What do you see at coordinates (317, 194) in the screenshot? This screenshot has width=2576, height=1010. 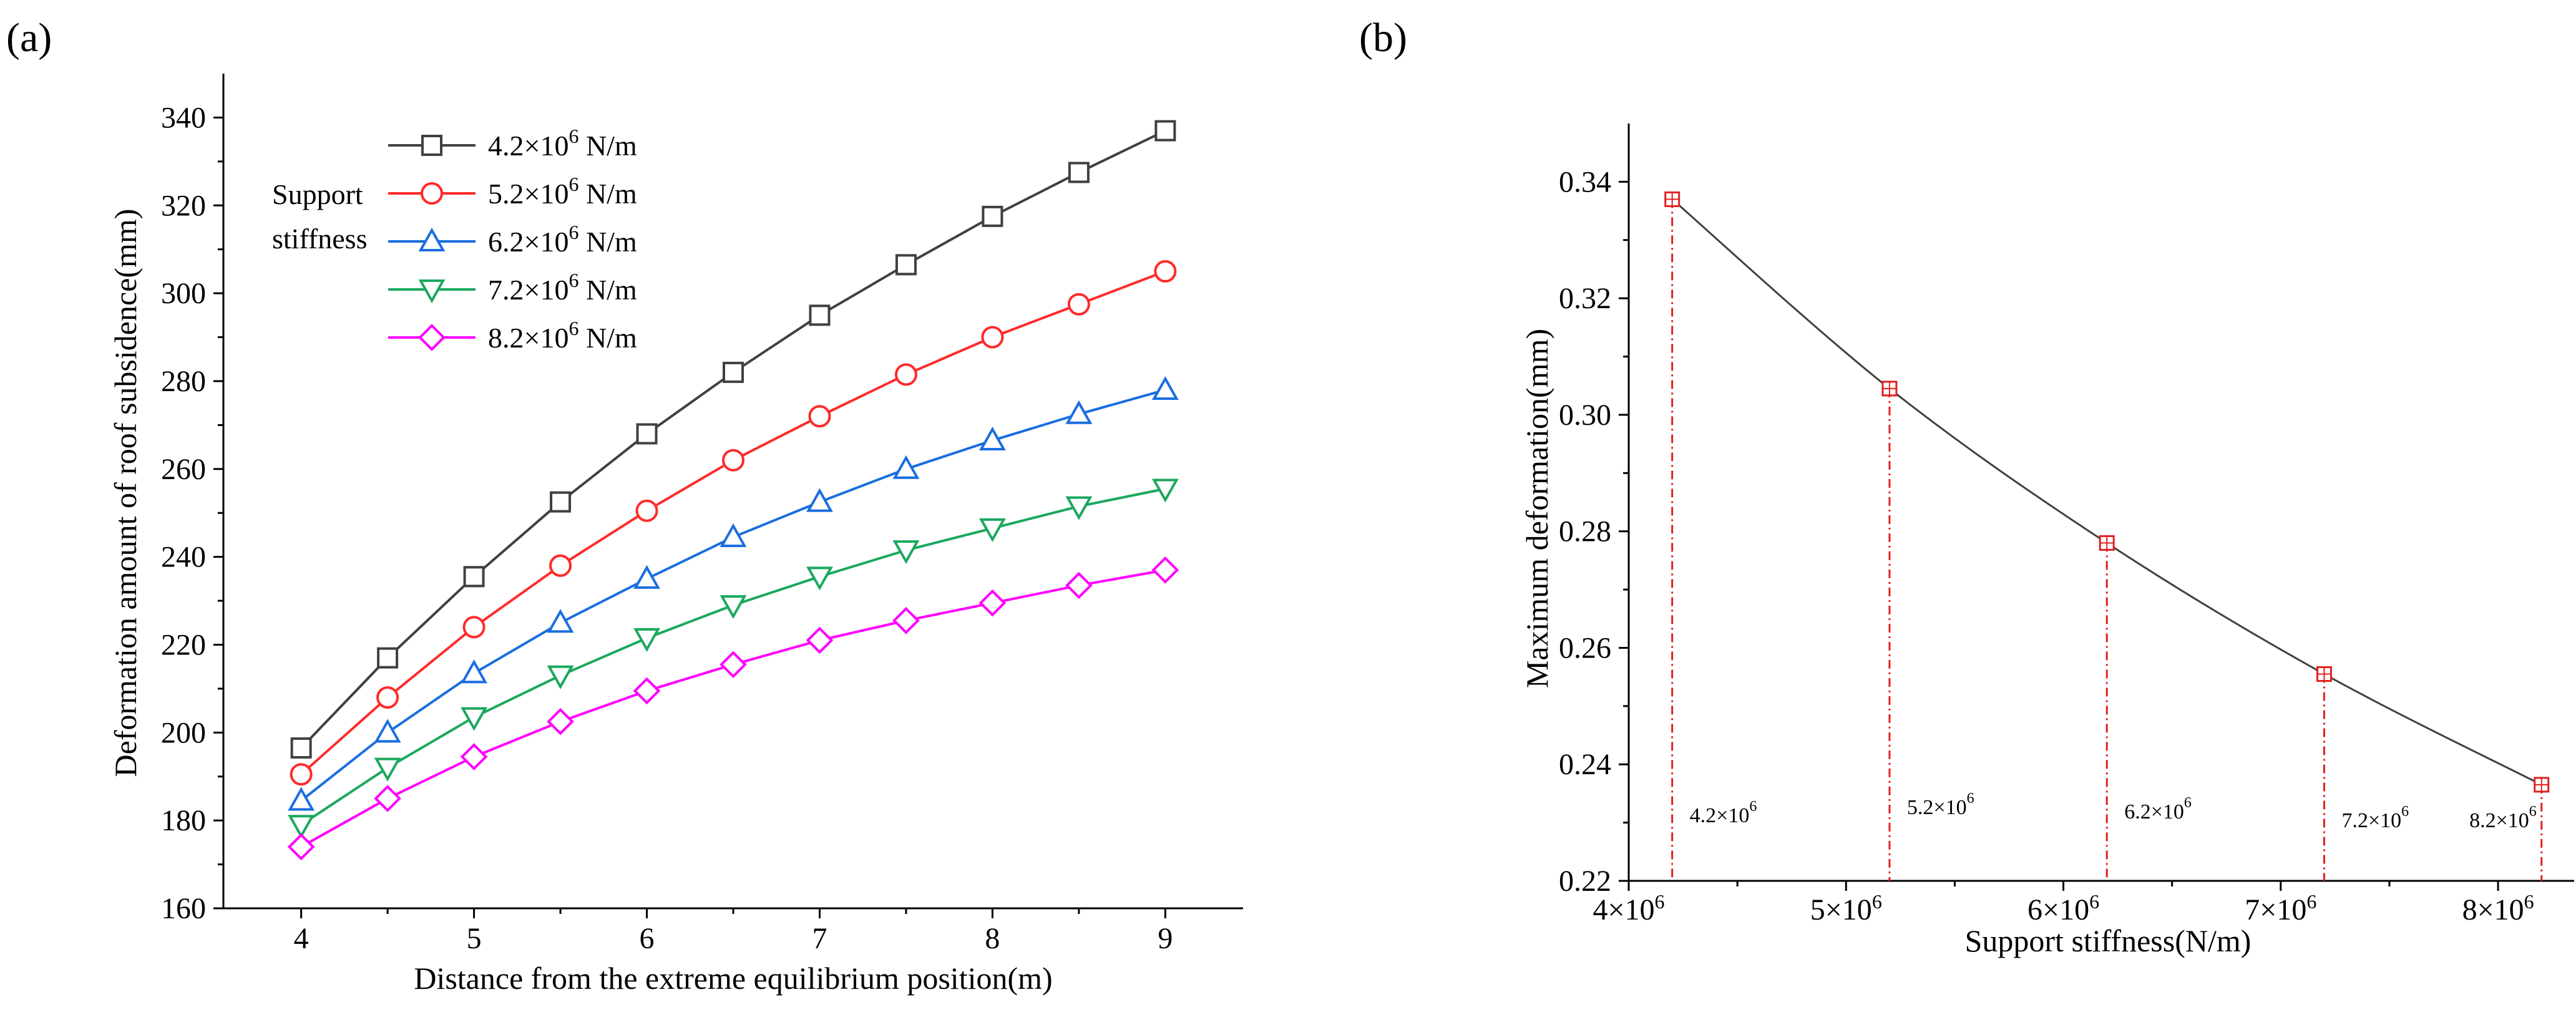 I see `legend-title-line1: Support` at bounding box center [317, 194].